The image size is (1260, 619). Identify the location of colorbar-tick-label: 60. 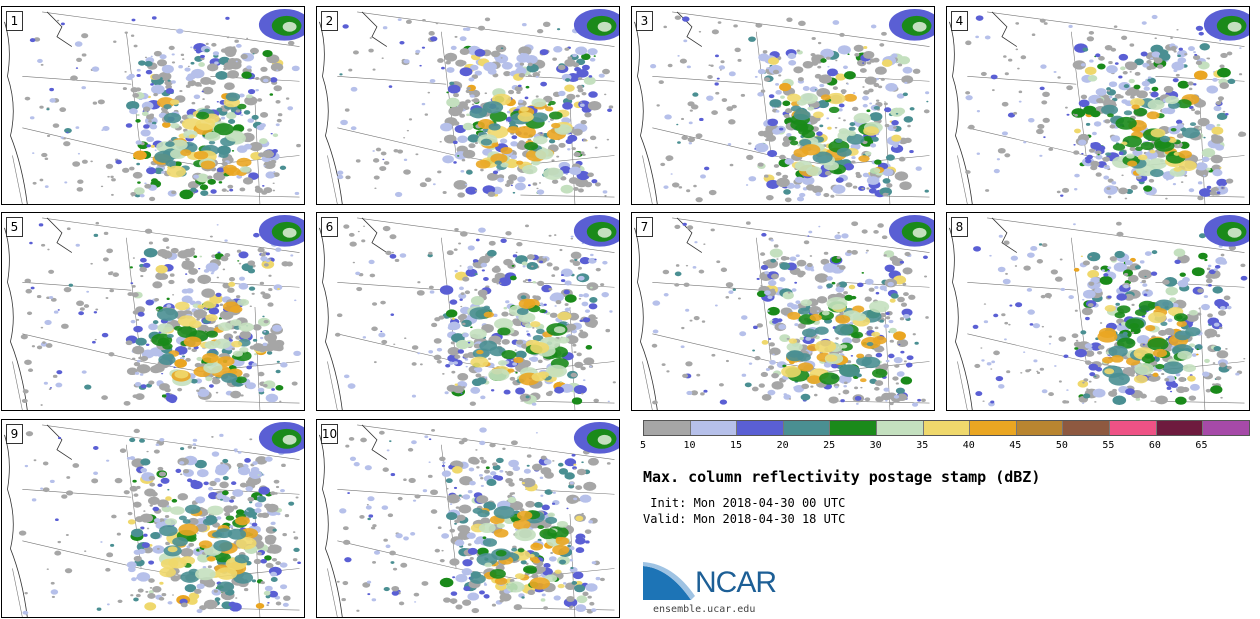
(1154, 445).